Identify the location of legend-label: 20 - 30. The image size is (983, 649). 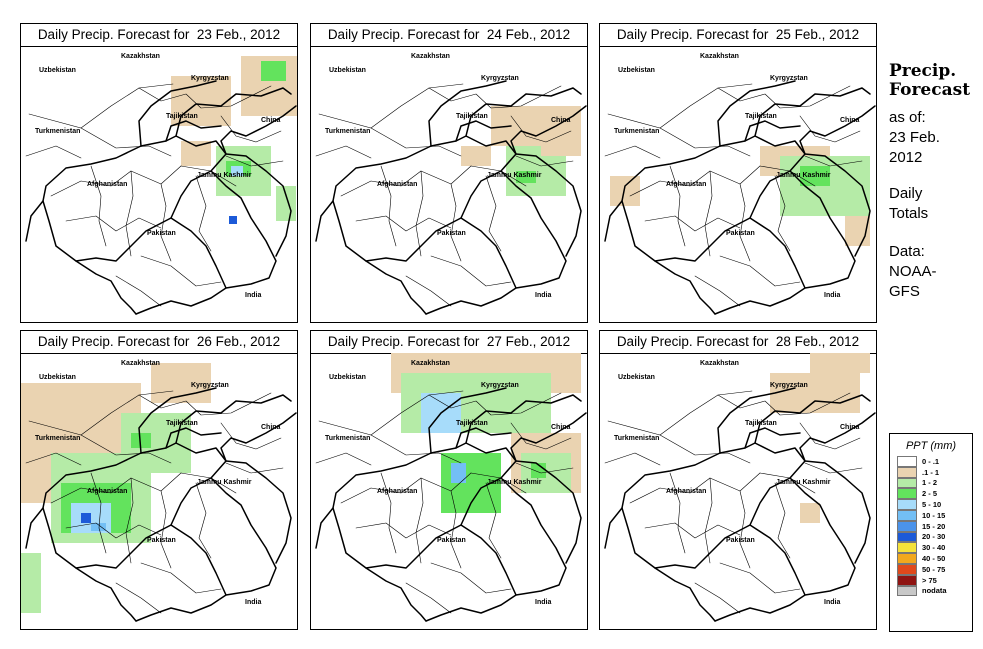
(934, 537).